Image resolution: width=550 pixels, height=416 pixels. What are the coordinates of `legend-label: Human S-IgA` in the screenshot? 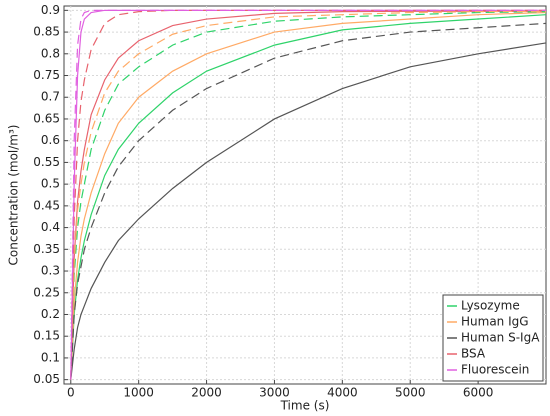 It's located at (500, 338).